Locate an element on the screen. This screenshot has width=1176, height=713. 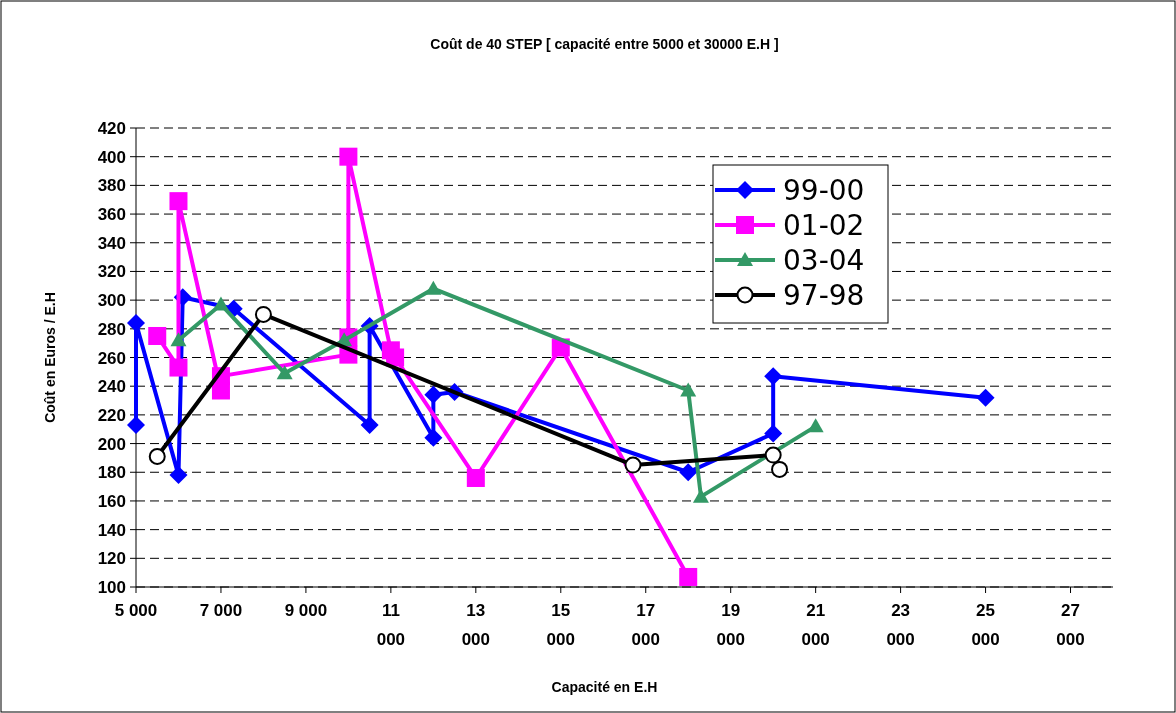
y-tick-label: 320 is located at coordinates (111, 272).